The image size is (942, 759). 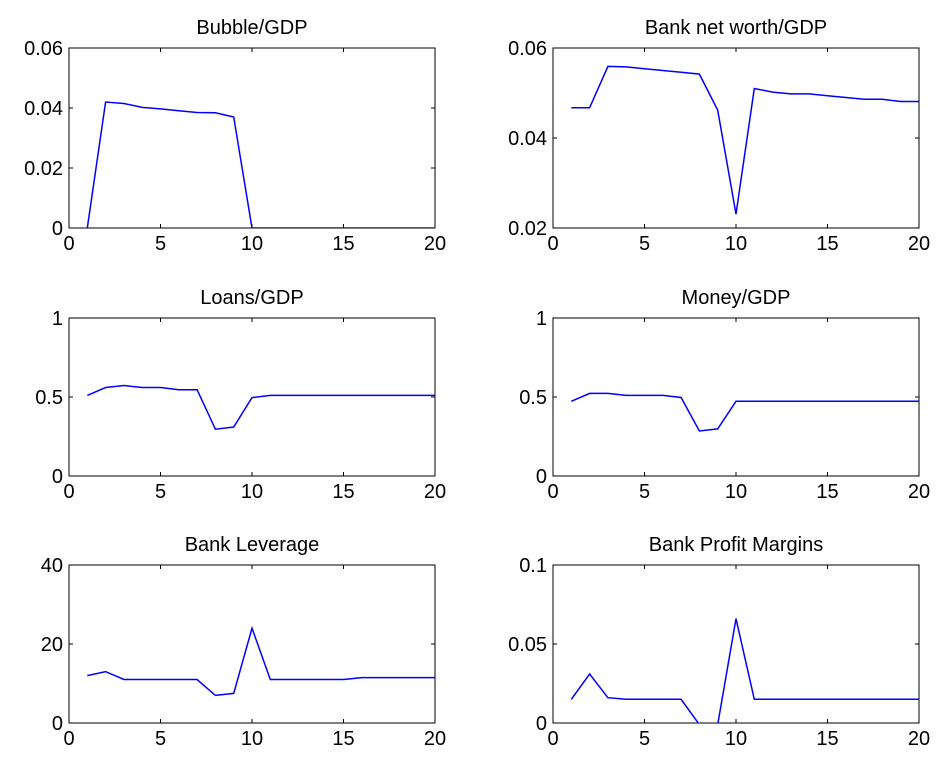 I want to click on subplot-1: Bubble/GDP 0 5 10 15 20 0 0.02 0.04 0.06, so click(x=235, y=136).